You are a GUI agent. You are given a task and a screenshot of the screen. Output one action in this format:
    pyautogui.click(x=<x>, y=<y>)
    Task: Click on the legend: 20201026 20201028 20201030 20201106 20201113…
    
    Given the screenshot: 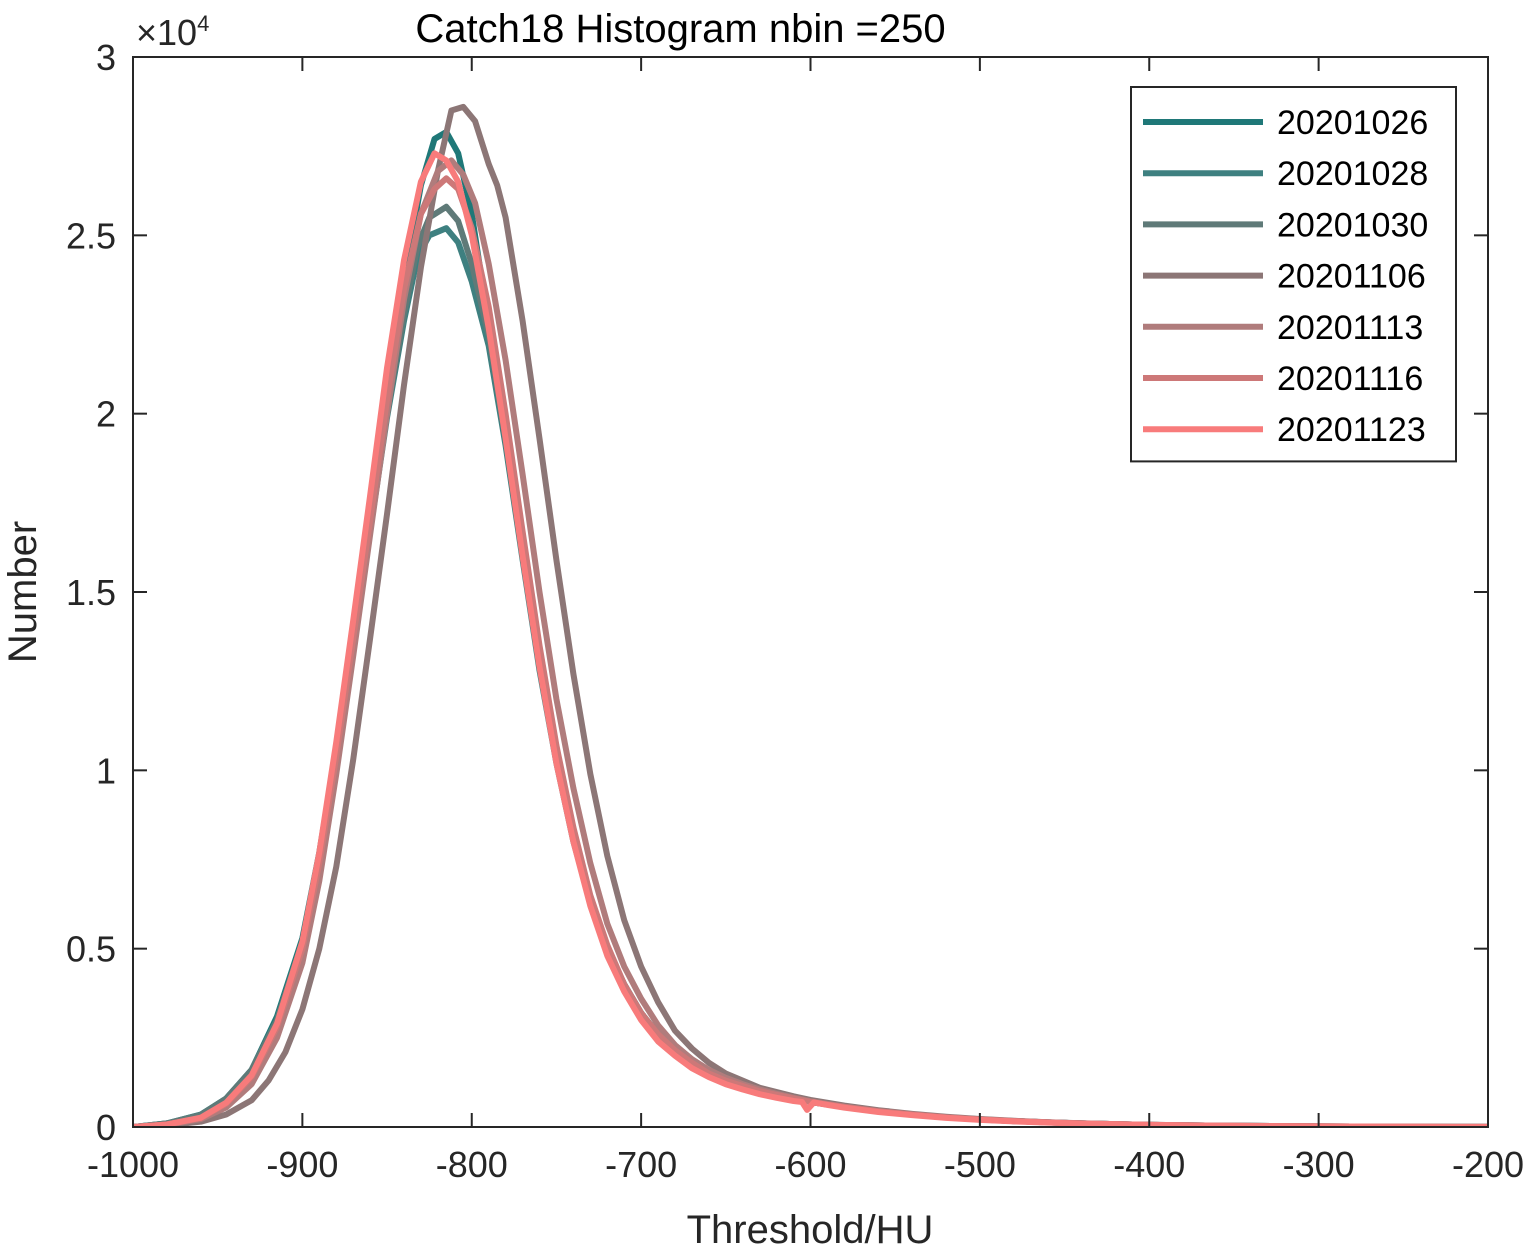 What is the action you would take?
    pyautogui.click(x=1293, y=274)
    